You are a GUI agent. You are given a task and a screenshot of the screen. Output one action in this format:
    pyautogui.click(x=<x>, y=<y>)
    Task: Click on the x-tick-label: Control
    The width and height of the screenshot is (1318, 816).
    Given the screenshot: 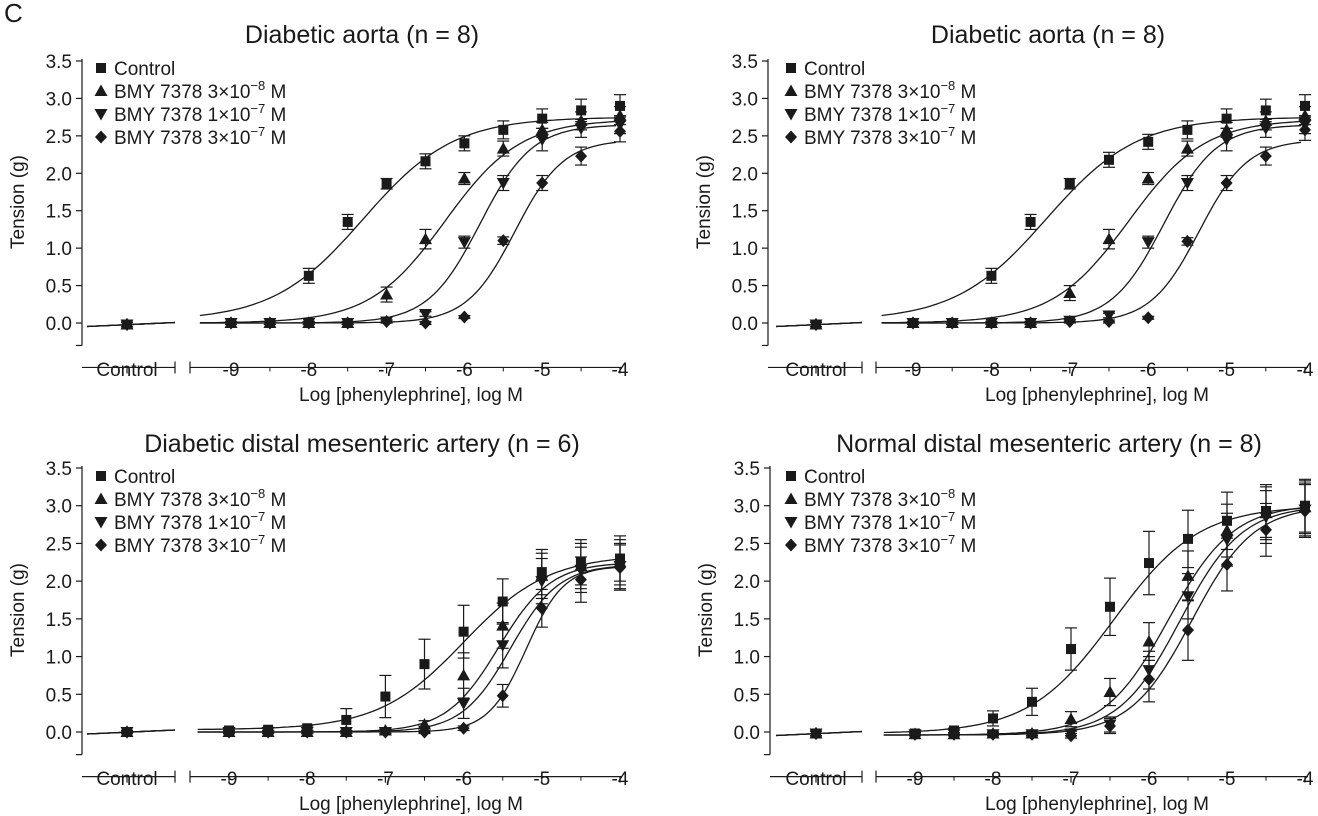 What is the action you would take?
    pyautogui.click(x=126, y=779)
    